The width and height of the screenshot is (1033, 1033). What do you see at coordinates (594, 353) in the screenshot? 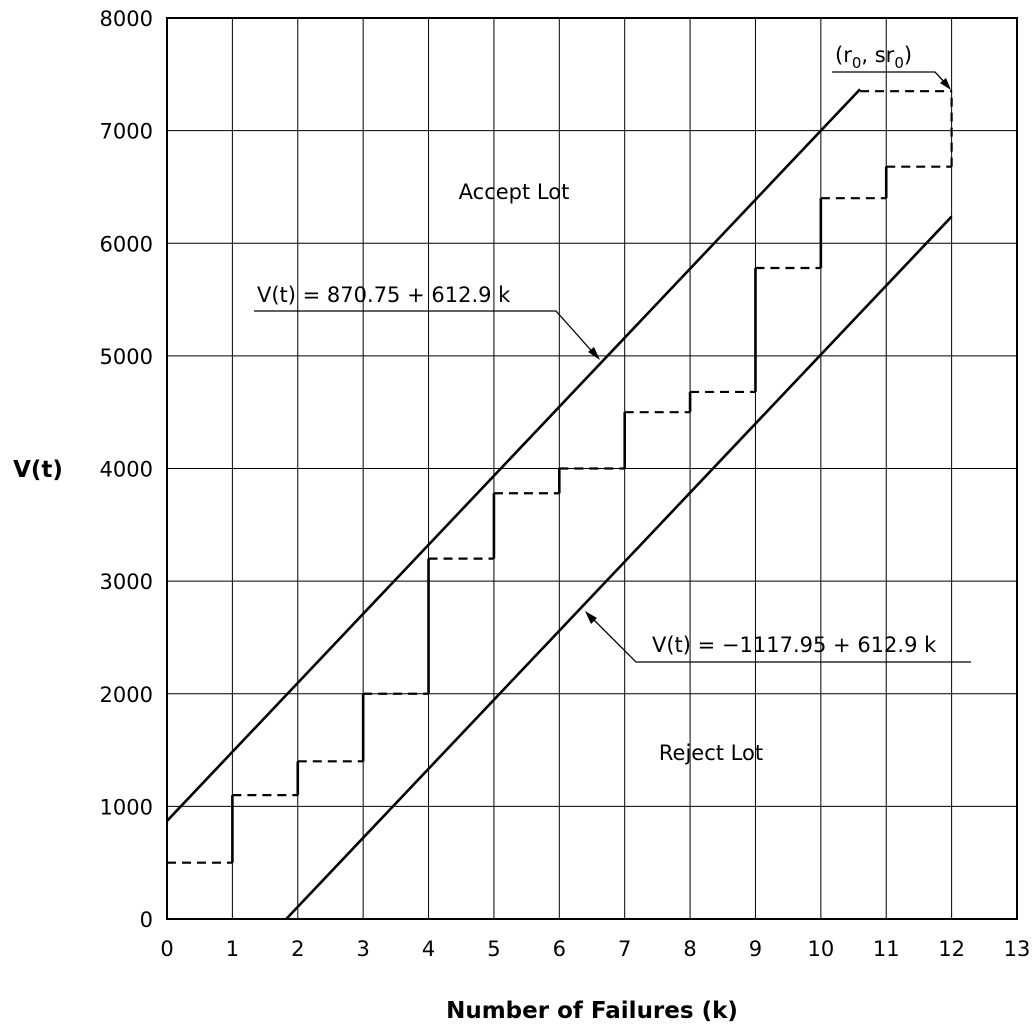
I see `upper-leader-arrowhead` at bounding box center [594, 353].